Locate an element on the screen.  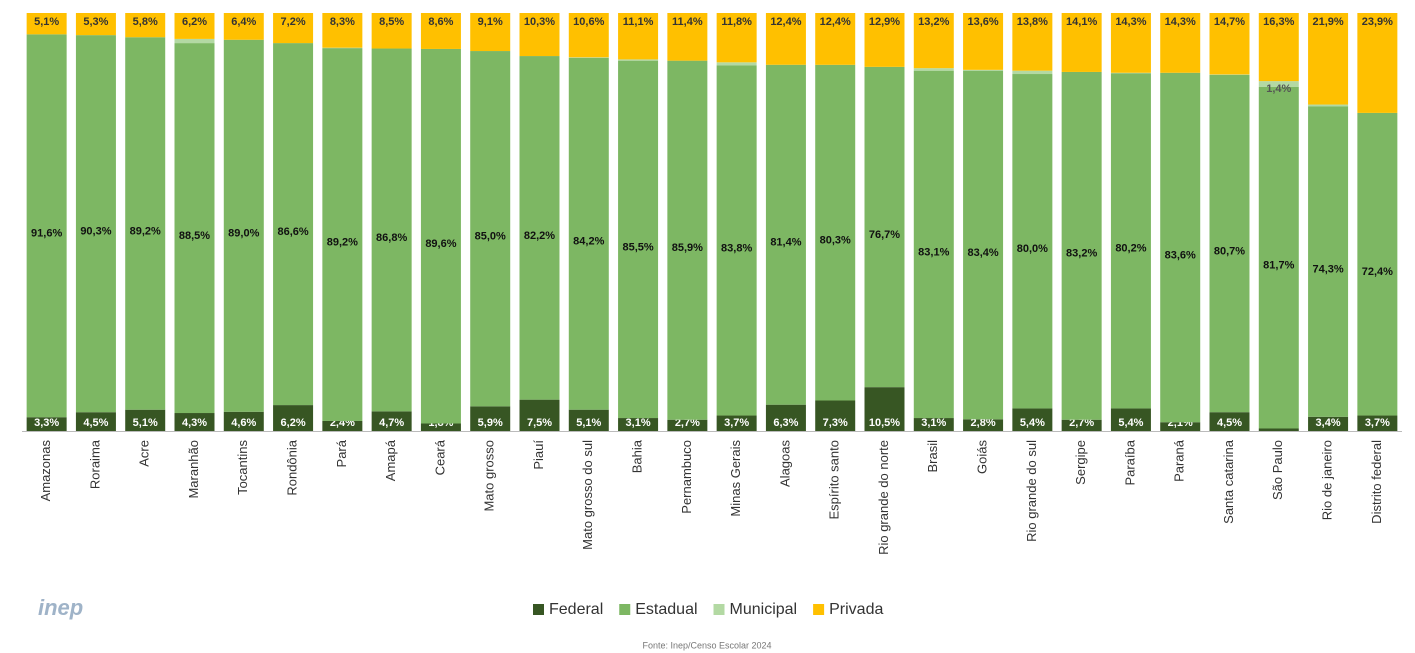
value-label: 5,8% is located at coordinates (145, 22).